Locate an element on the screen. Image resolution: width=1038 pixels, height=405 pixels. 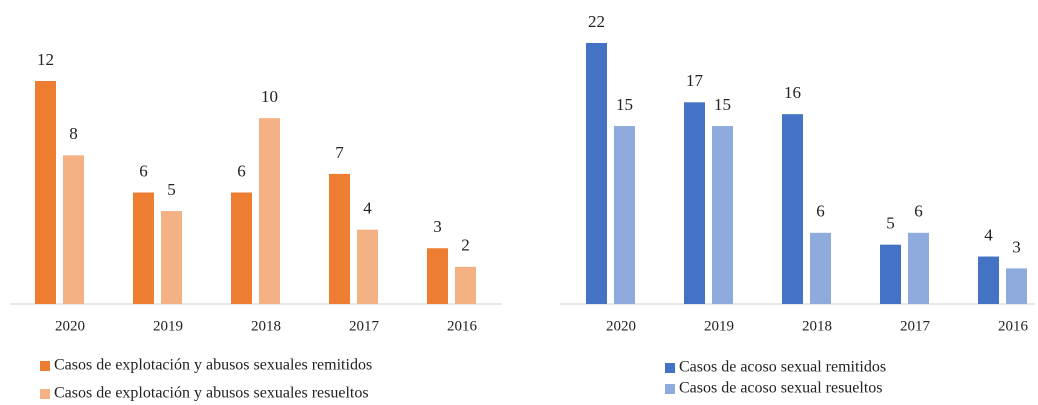
data-label: 12 is located at coordinates (45, 59).